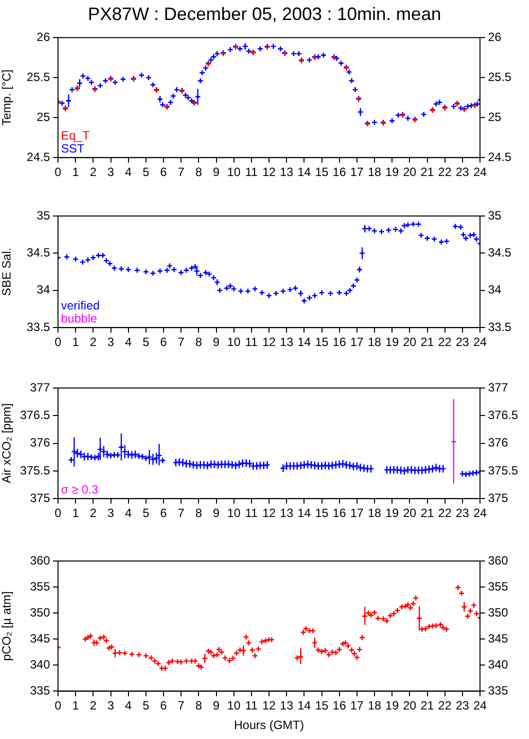  What do you see at coordinates (40, 560) in the screenshot?
I see `y-tick-label: 360` at bounding box center [40, 560].